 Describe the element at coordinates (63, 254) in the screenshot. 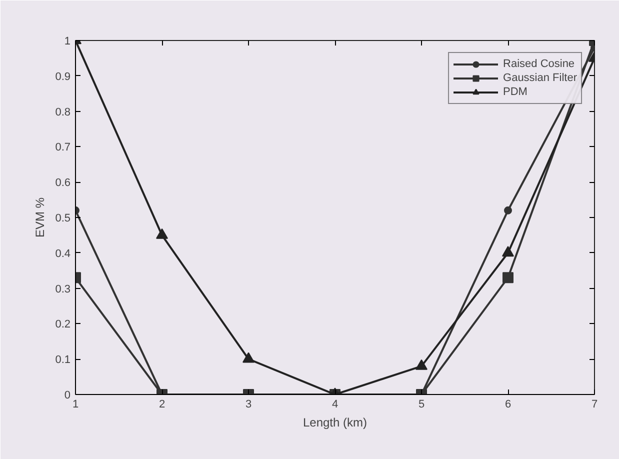

I see `y-tick-label: 0.4` at that location.